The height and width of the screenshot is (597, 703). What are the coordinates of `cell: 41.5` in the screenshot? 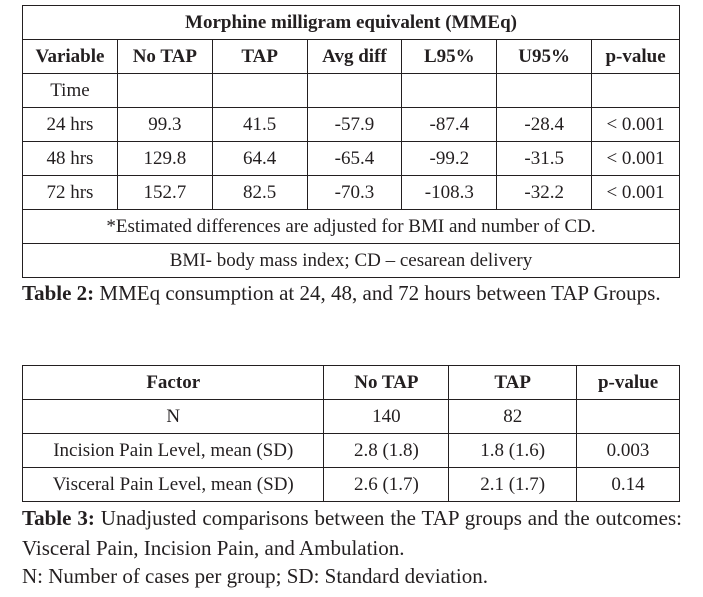 It's located at (259, 124).